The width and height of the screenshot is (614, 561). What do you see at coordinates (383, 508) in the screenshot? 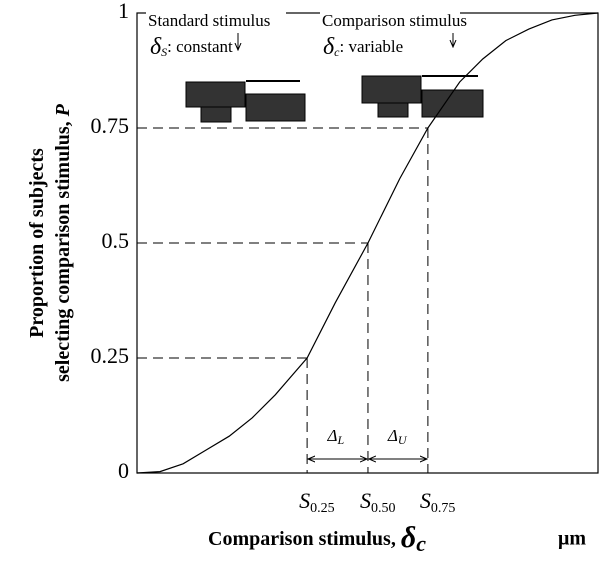
I see `threshold-subscript: 0.50` at bounding box center [383, 508].